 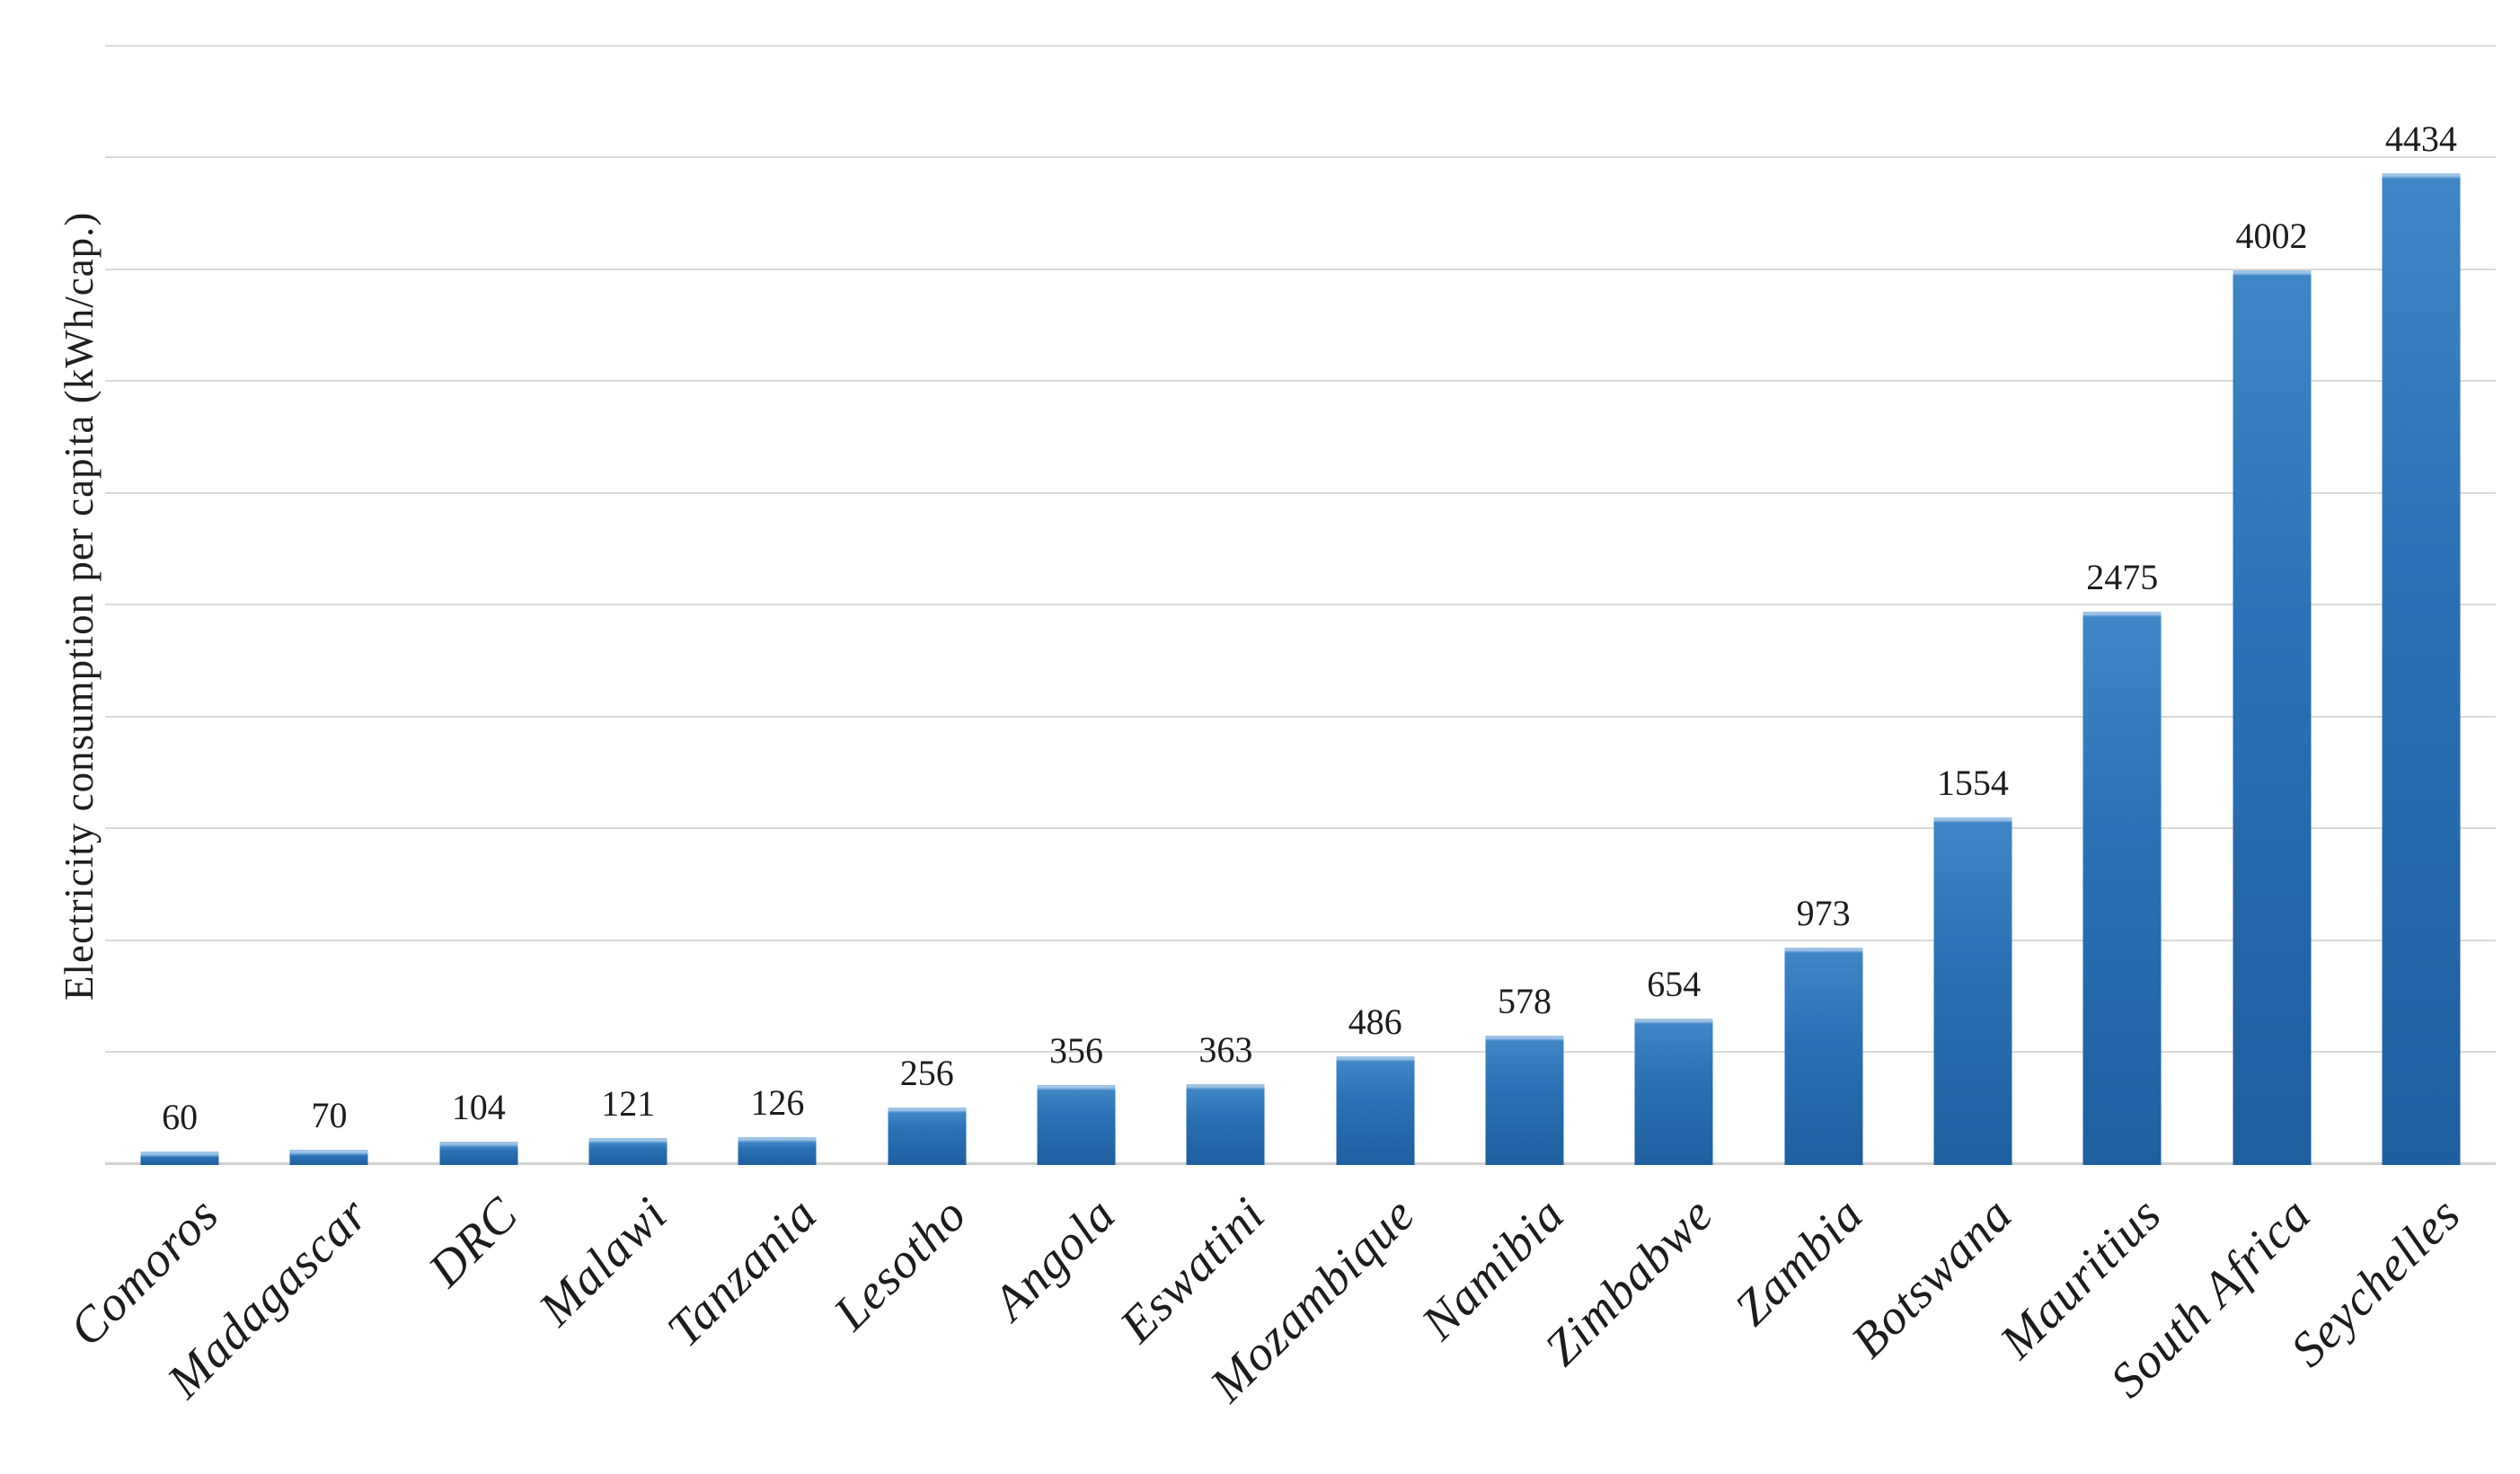 I want to click on bar-value-label: 60, so click(x=180, y=1117).